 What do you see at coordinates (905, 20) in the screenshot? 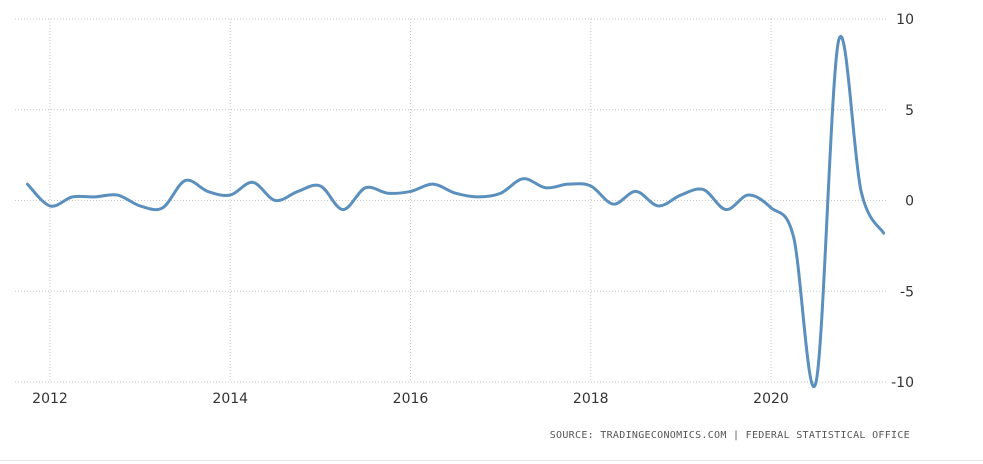
I see `y-tick-label: 10` at bounding box center [905, 20].